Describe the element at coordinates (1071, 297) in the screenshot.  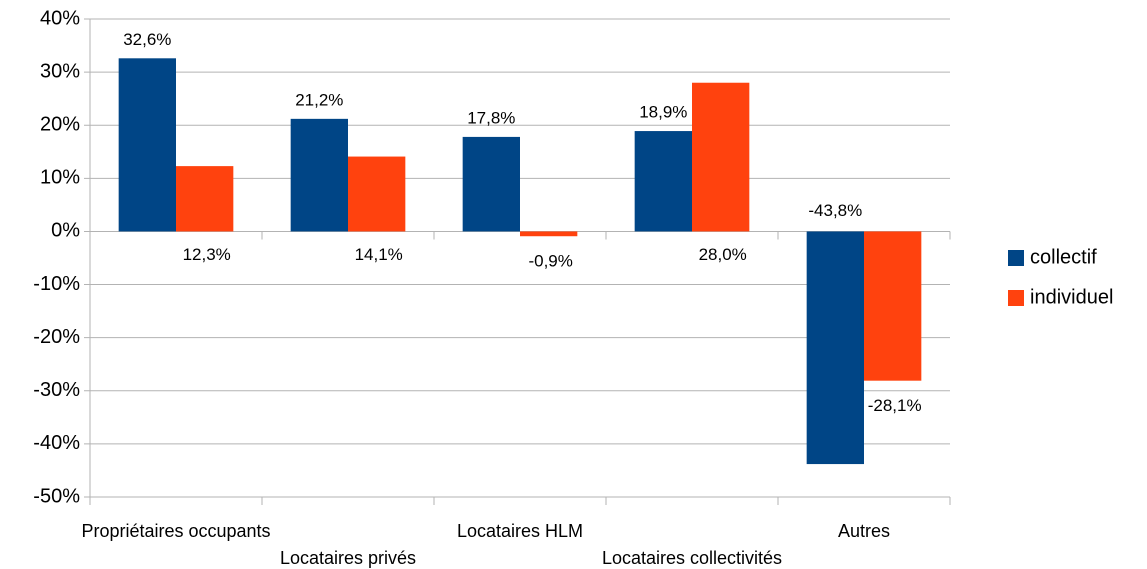
I see `legend-text: individuel` at that location.